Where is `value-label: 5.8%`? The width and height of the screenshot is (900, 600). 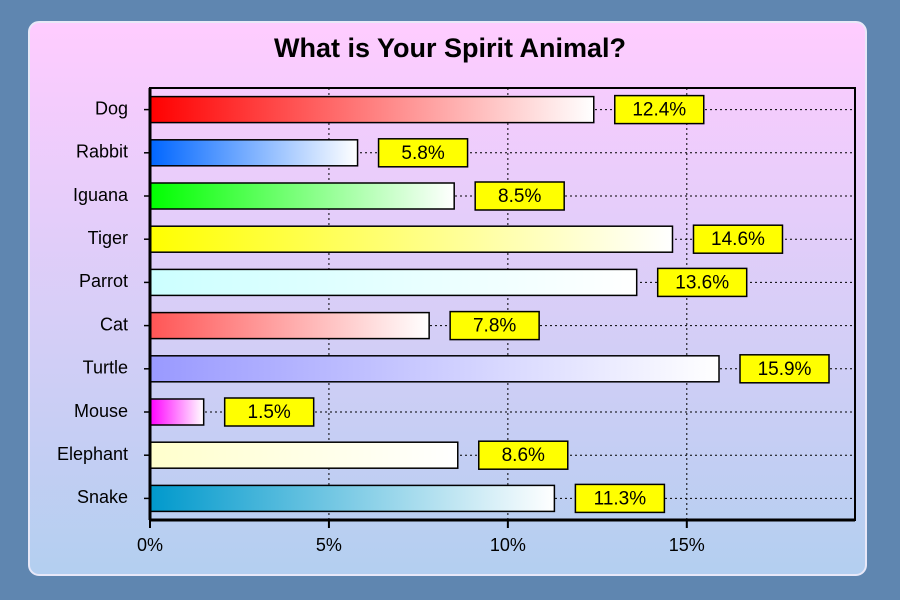 value-label: 5.8% is located at coordinates (422, 153).